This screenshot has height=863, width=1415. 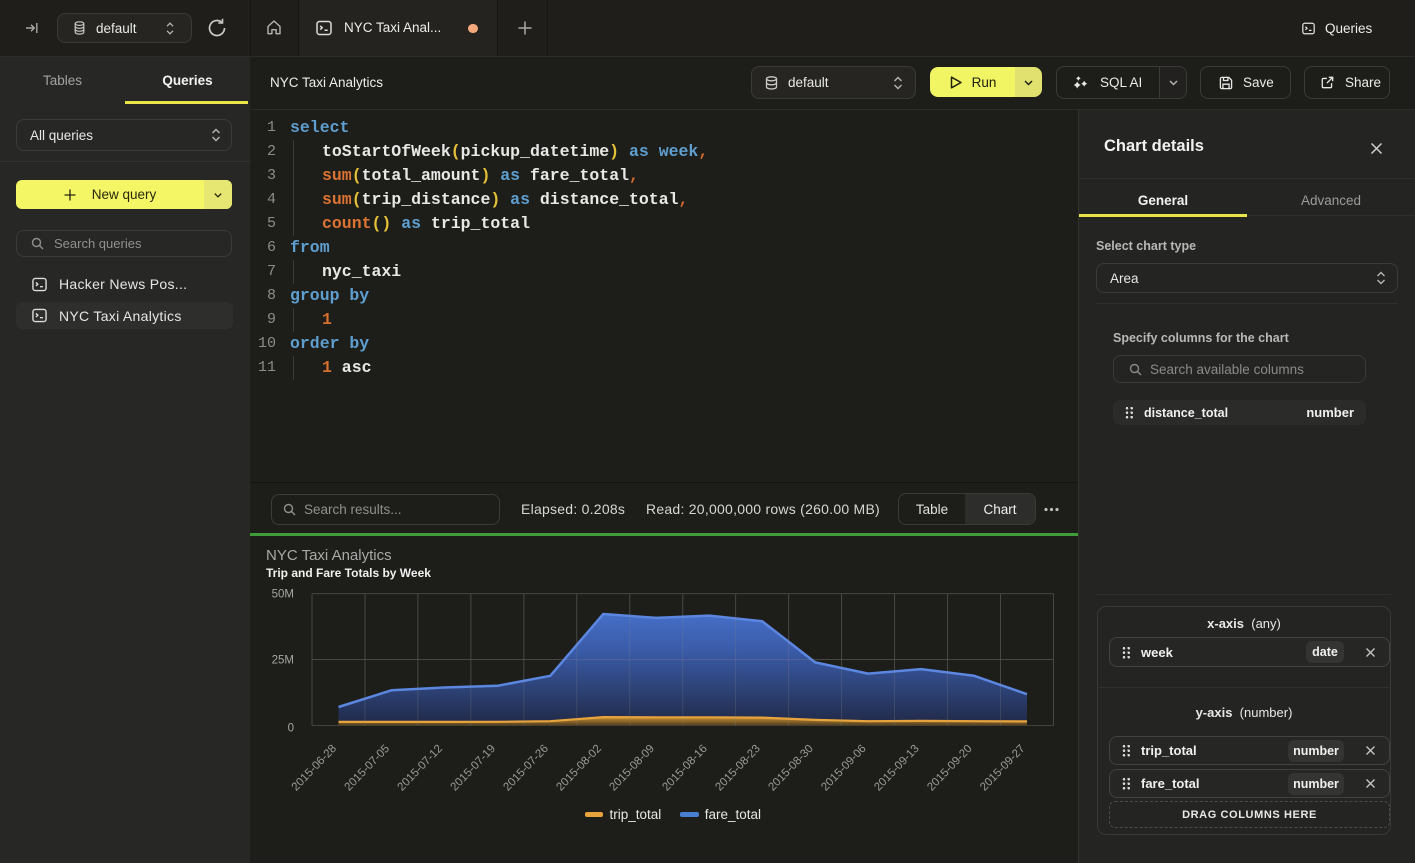 I want to click on svg-text: 2015-08-30, so click(x=790, y=768).